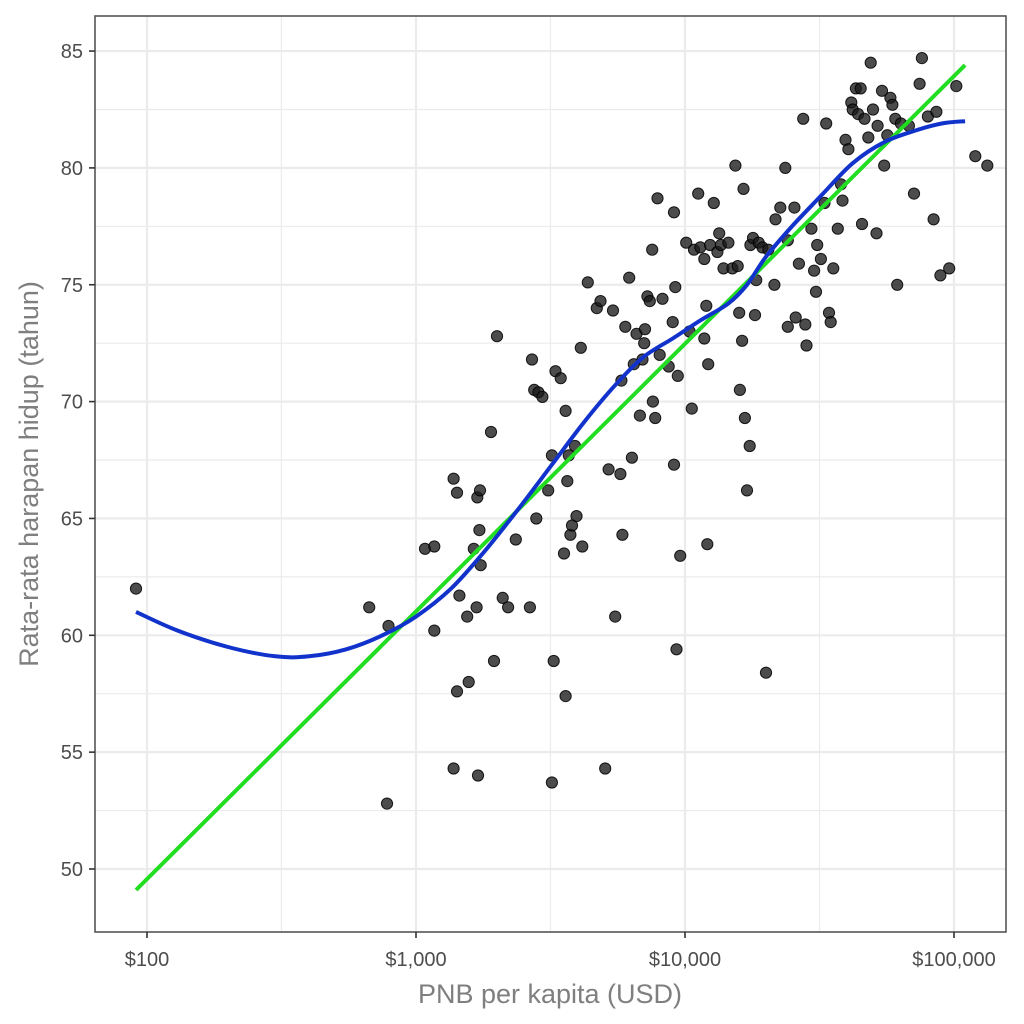  I want to click on x-tick-label: $100, so click(147, 960).